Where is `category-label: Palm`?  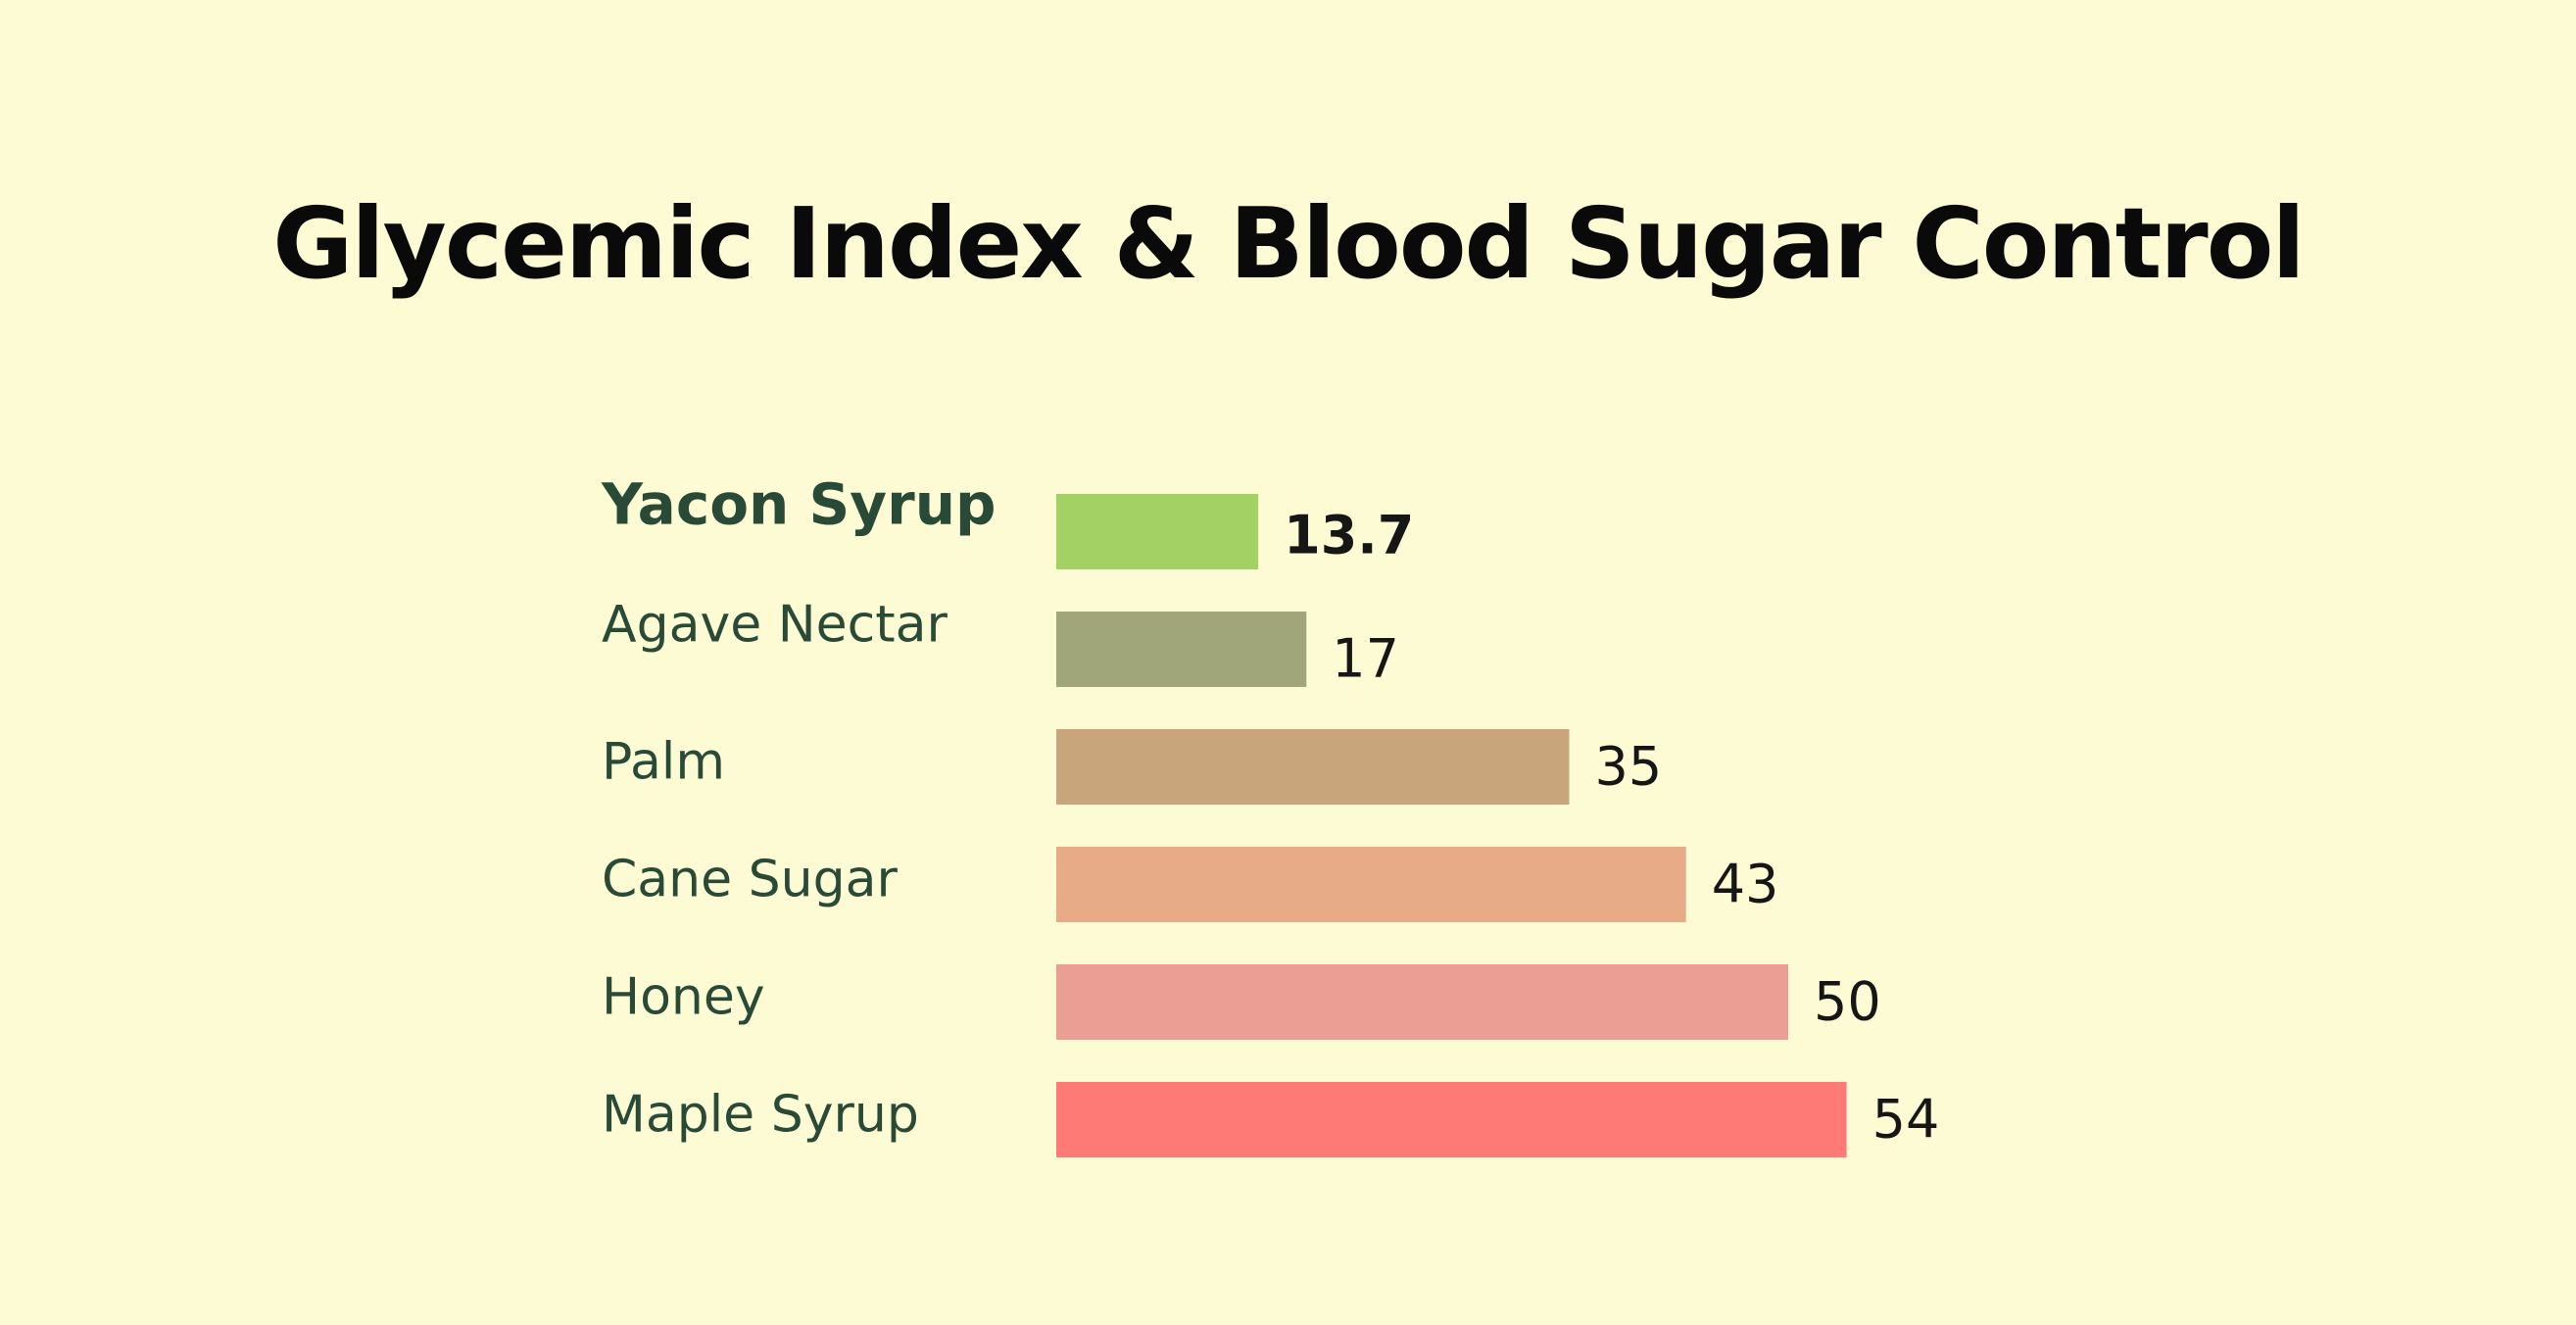
category-label: Palm is located at coordinates (663, 762).